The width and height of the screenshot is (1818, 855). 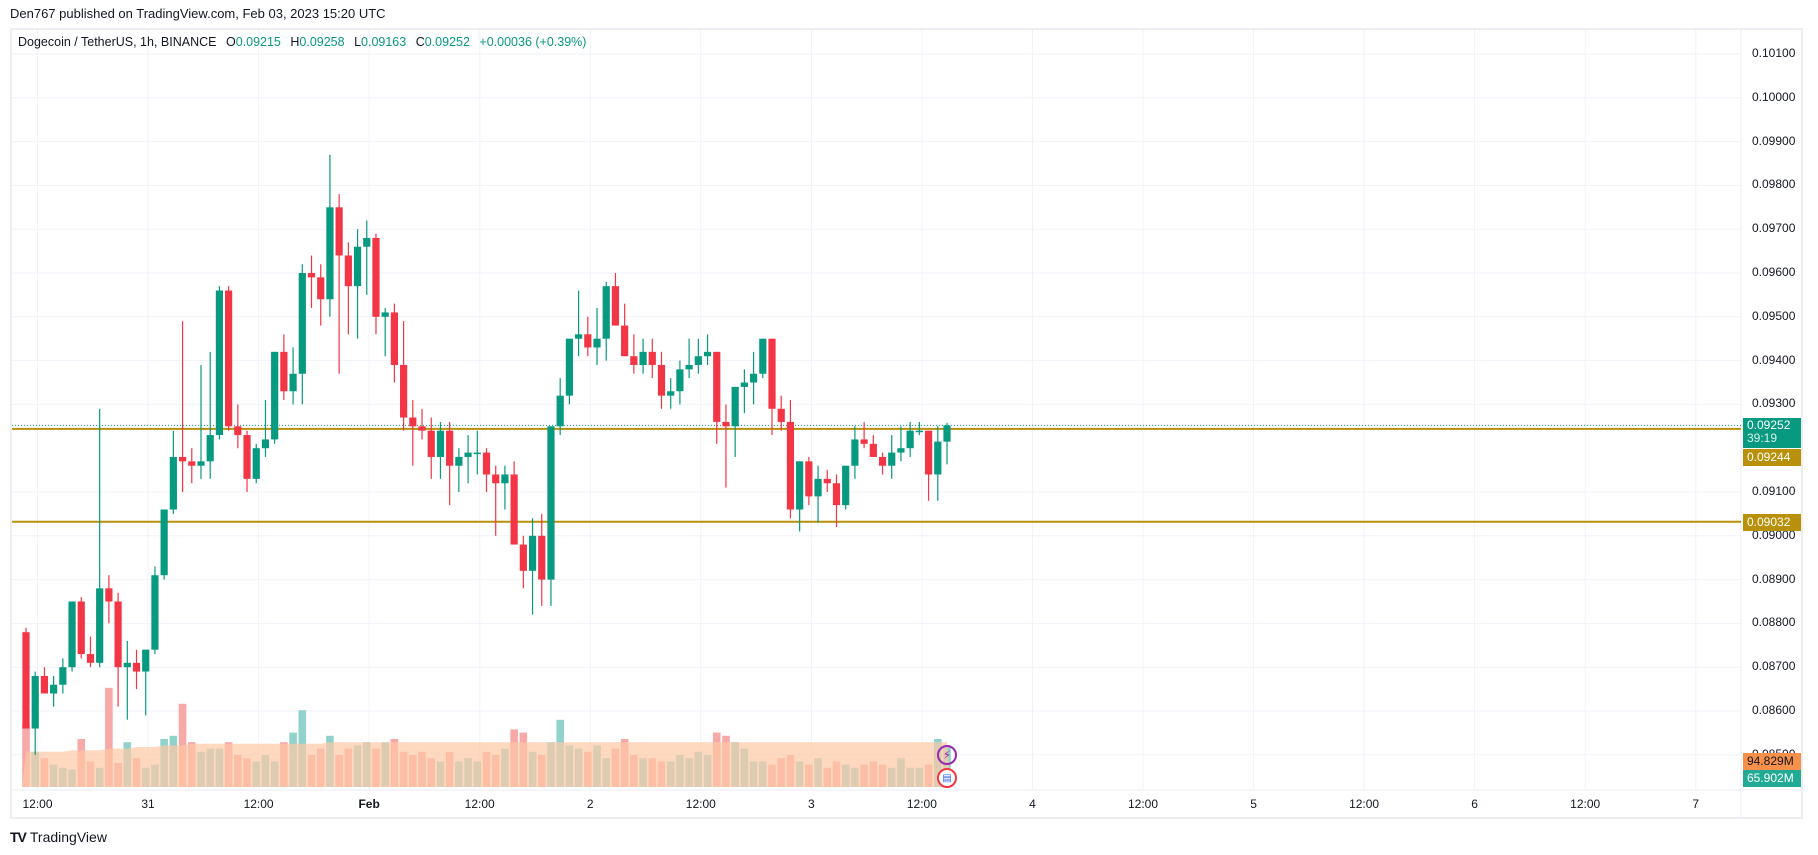 I want to click on bar-countdown: 39:19, so click(x=1762, y=438).